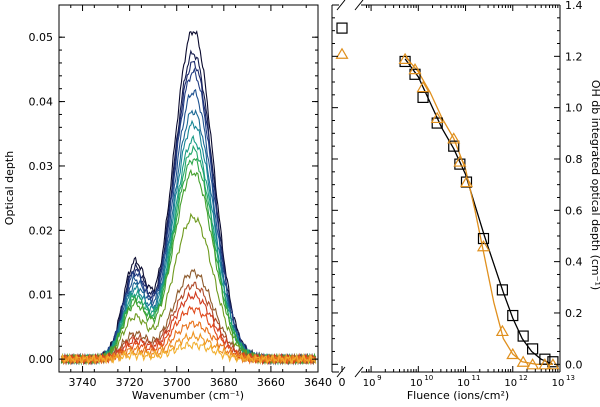 The height and width of the screenshot is (407, 600). I want to click on y-tick-label: 0.8, so click(574, 159).